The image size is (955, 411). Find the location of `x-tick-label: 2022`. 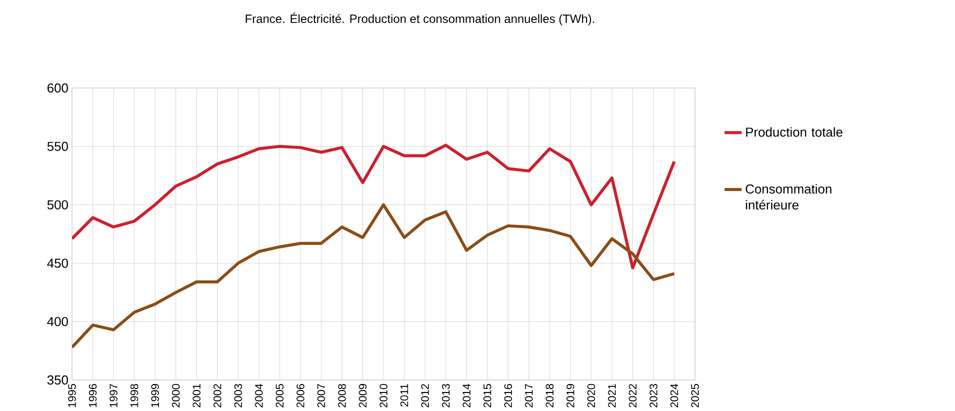

x-tick-label: 2022 is located at coordinates (632, 396).